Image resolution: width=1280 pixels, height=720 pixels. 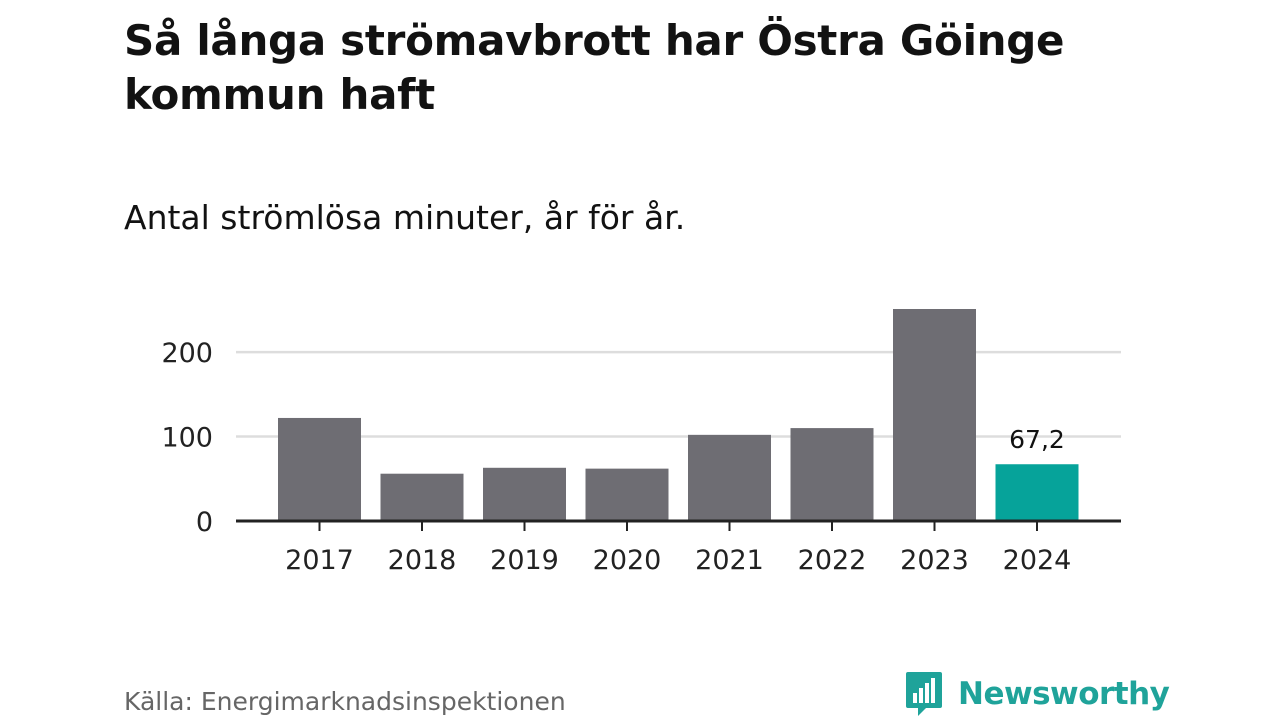 What do you see at coordinates (524, 560) in the screenshot?
I see `x-tick-label-2019: 2019` at bounding box center [524, 560].